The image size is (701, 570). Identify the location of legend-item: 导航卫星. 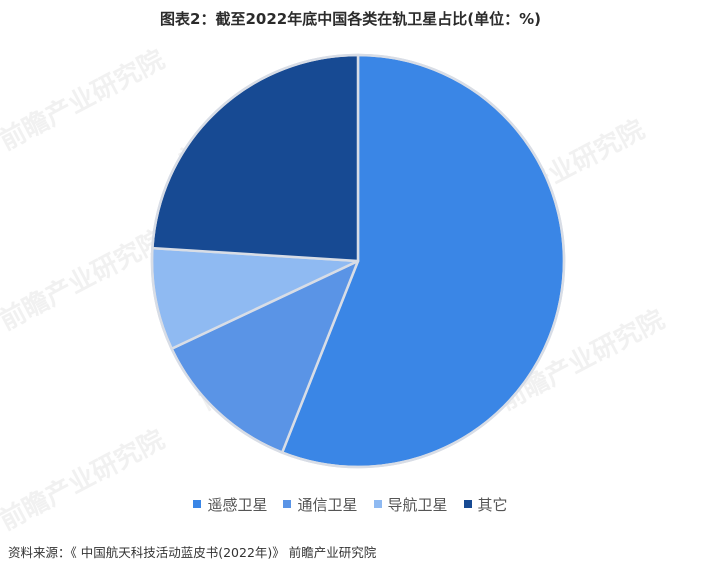
(410, 504).